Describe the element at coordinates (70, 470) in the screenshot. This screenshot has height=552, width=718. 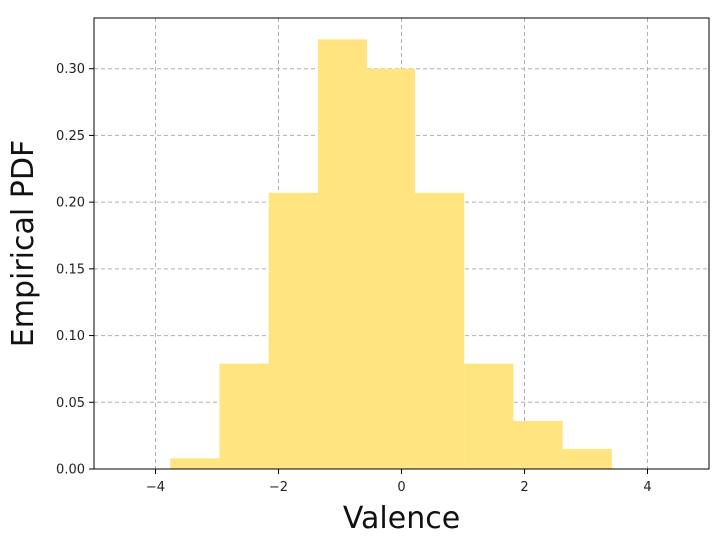
I see `y-tick-label: 0.00` at that location.